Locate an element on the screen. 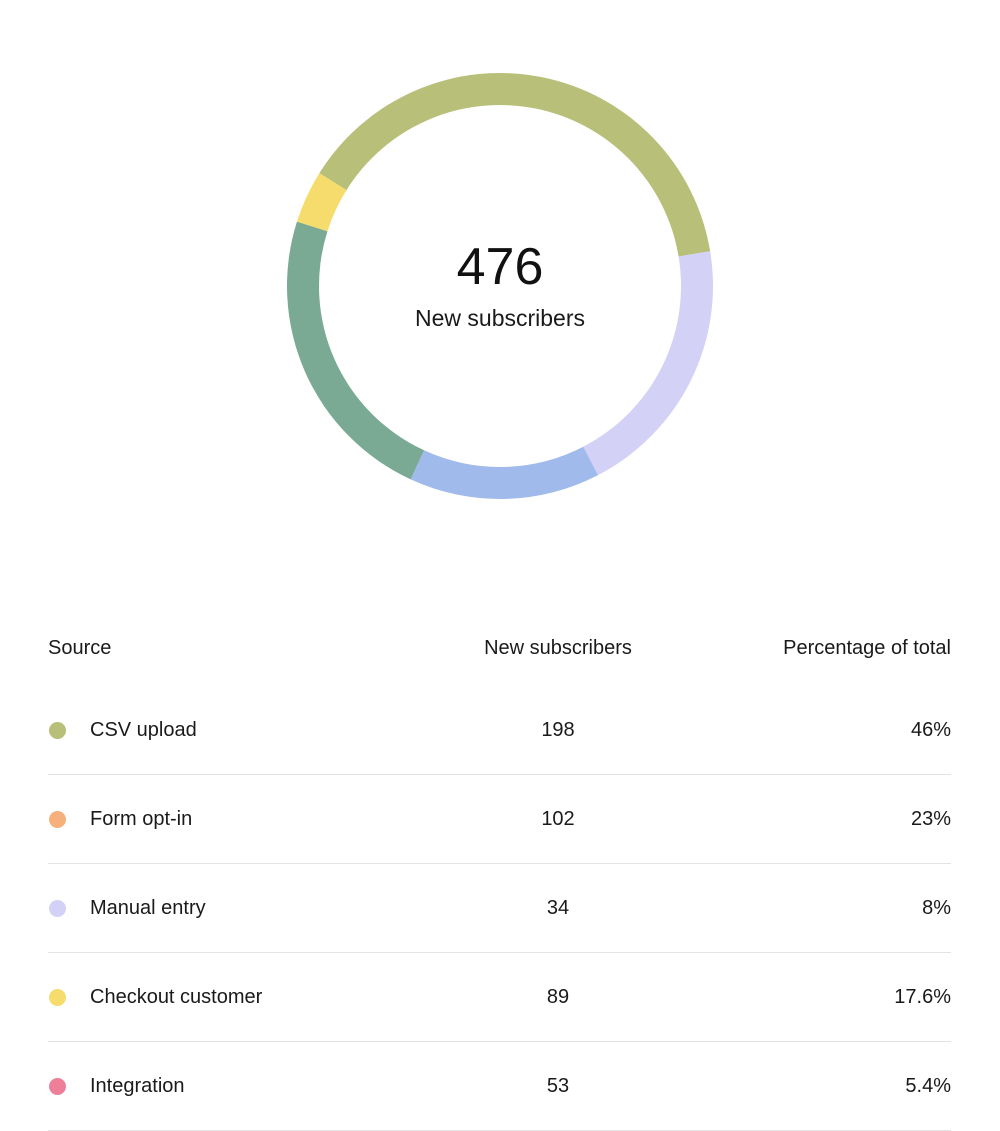 This screenshot has height=1131, width=1000. source-cell: Manual entry is located at coordinates (258, 908).